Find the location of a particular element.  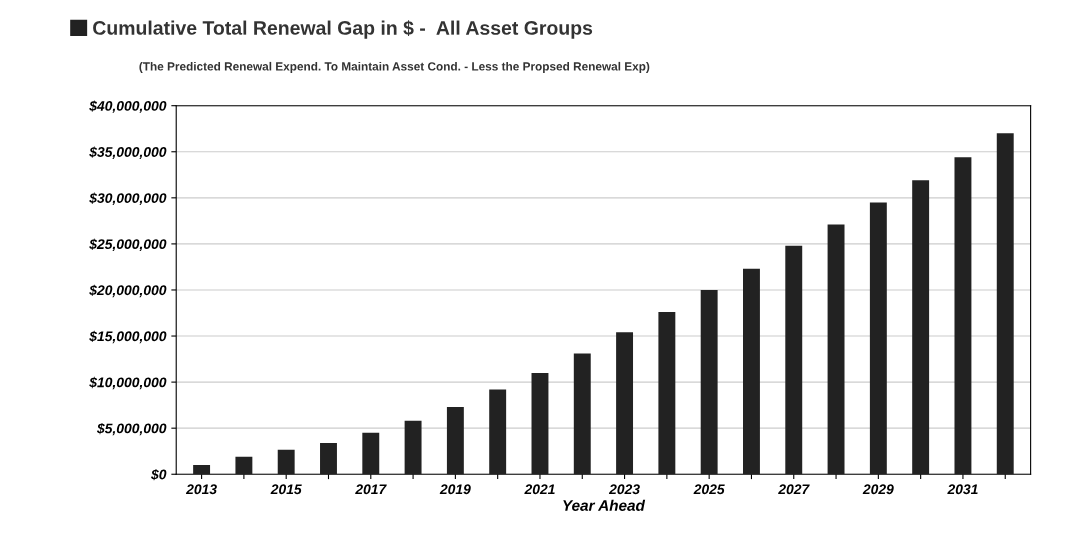

x-tick-label: 2015 is located at coordinates (286, 489).